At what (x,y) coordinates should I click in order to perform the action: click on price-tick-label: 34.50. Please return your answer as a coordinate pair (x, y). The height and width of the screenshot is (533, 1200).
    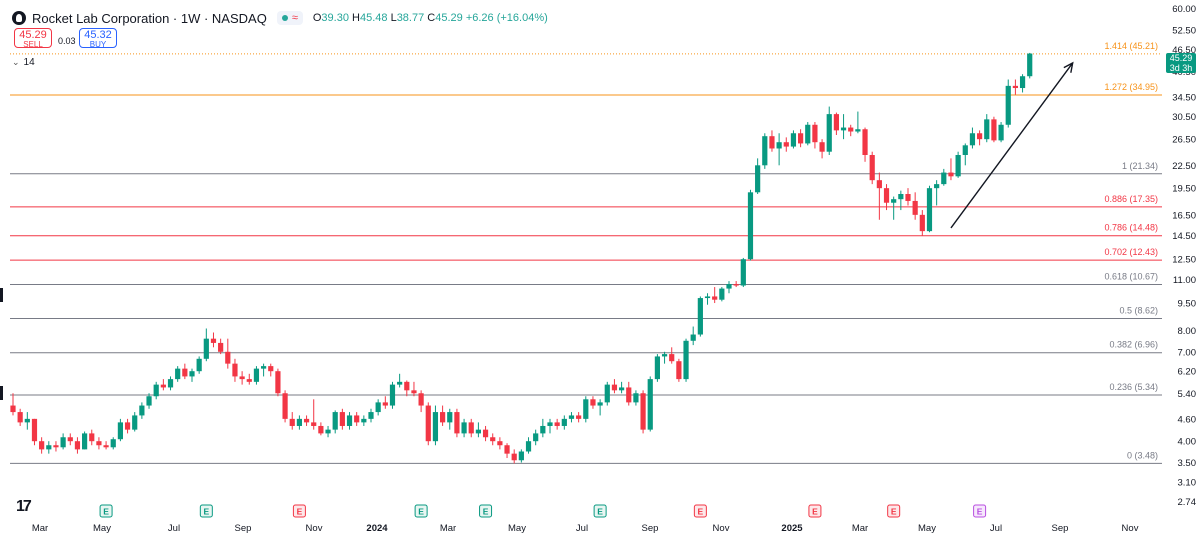
    Looking at the image, I should click on (1184, 98).